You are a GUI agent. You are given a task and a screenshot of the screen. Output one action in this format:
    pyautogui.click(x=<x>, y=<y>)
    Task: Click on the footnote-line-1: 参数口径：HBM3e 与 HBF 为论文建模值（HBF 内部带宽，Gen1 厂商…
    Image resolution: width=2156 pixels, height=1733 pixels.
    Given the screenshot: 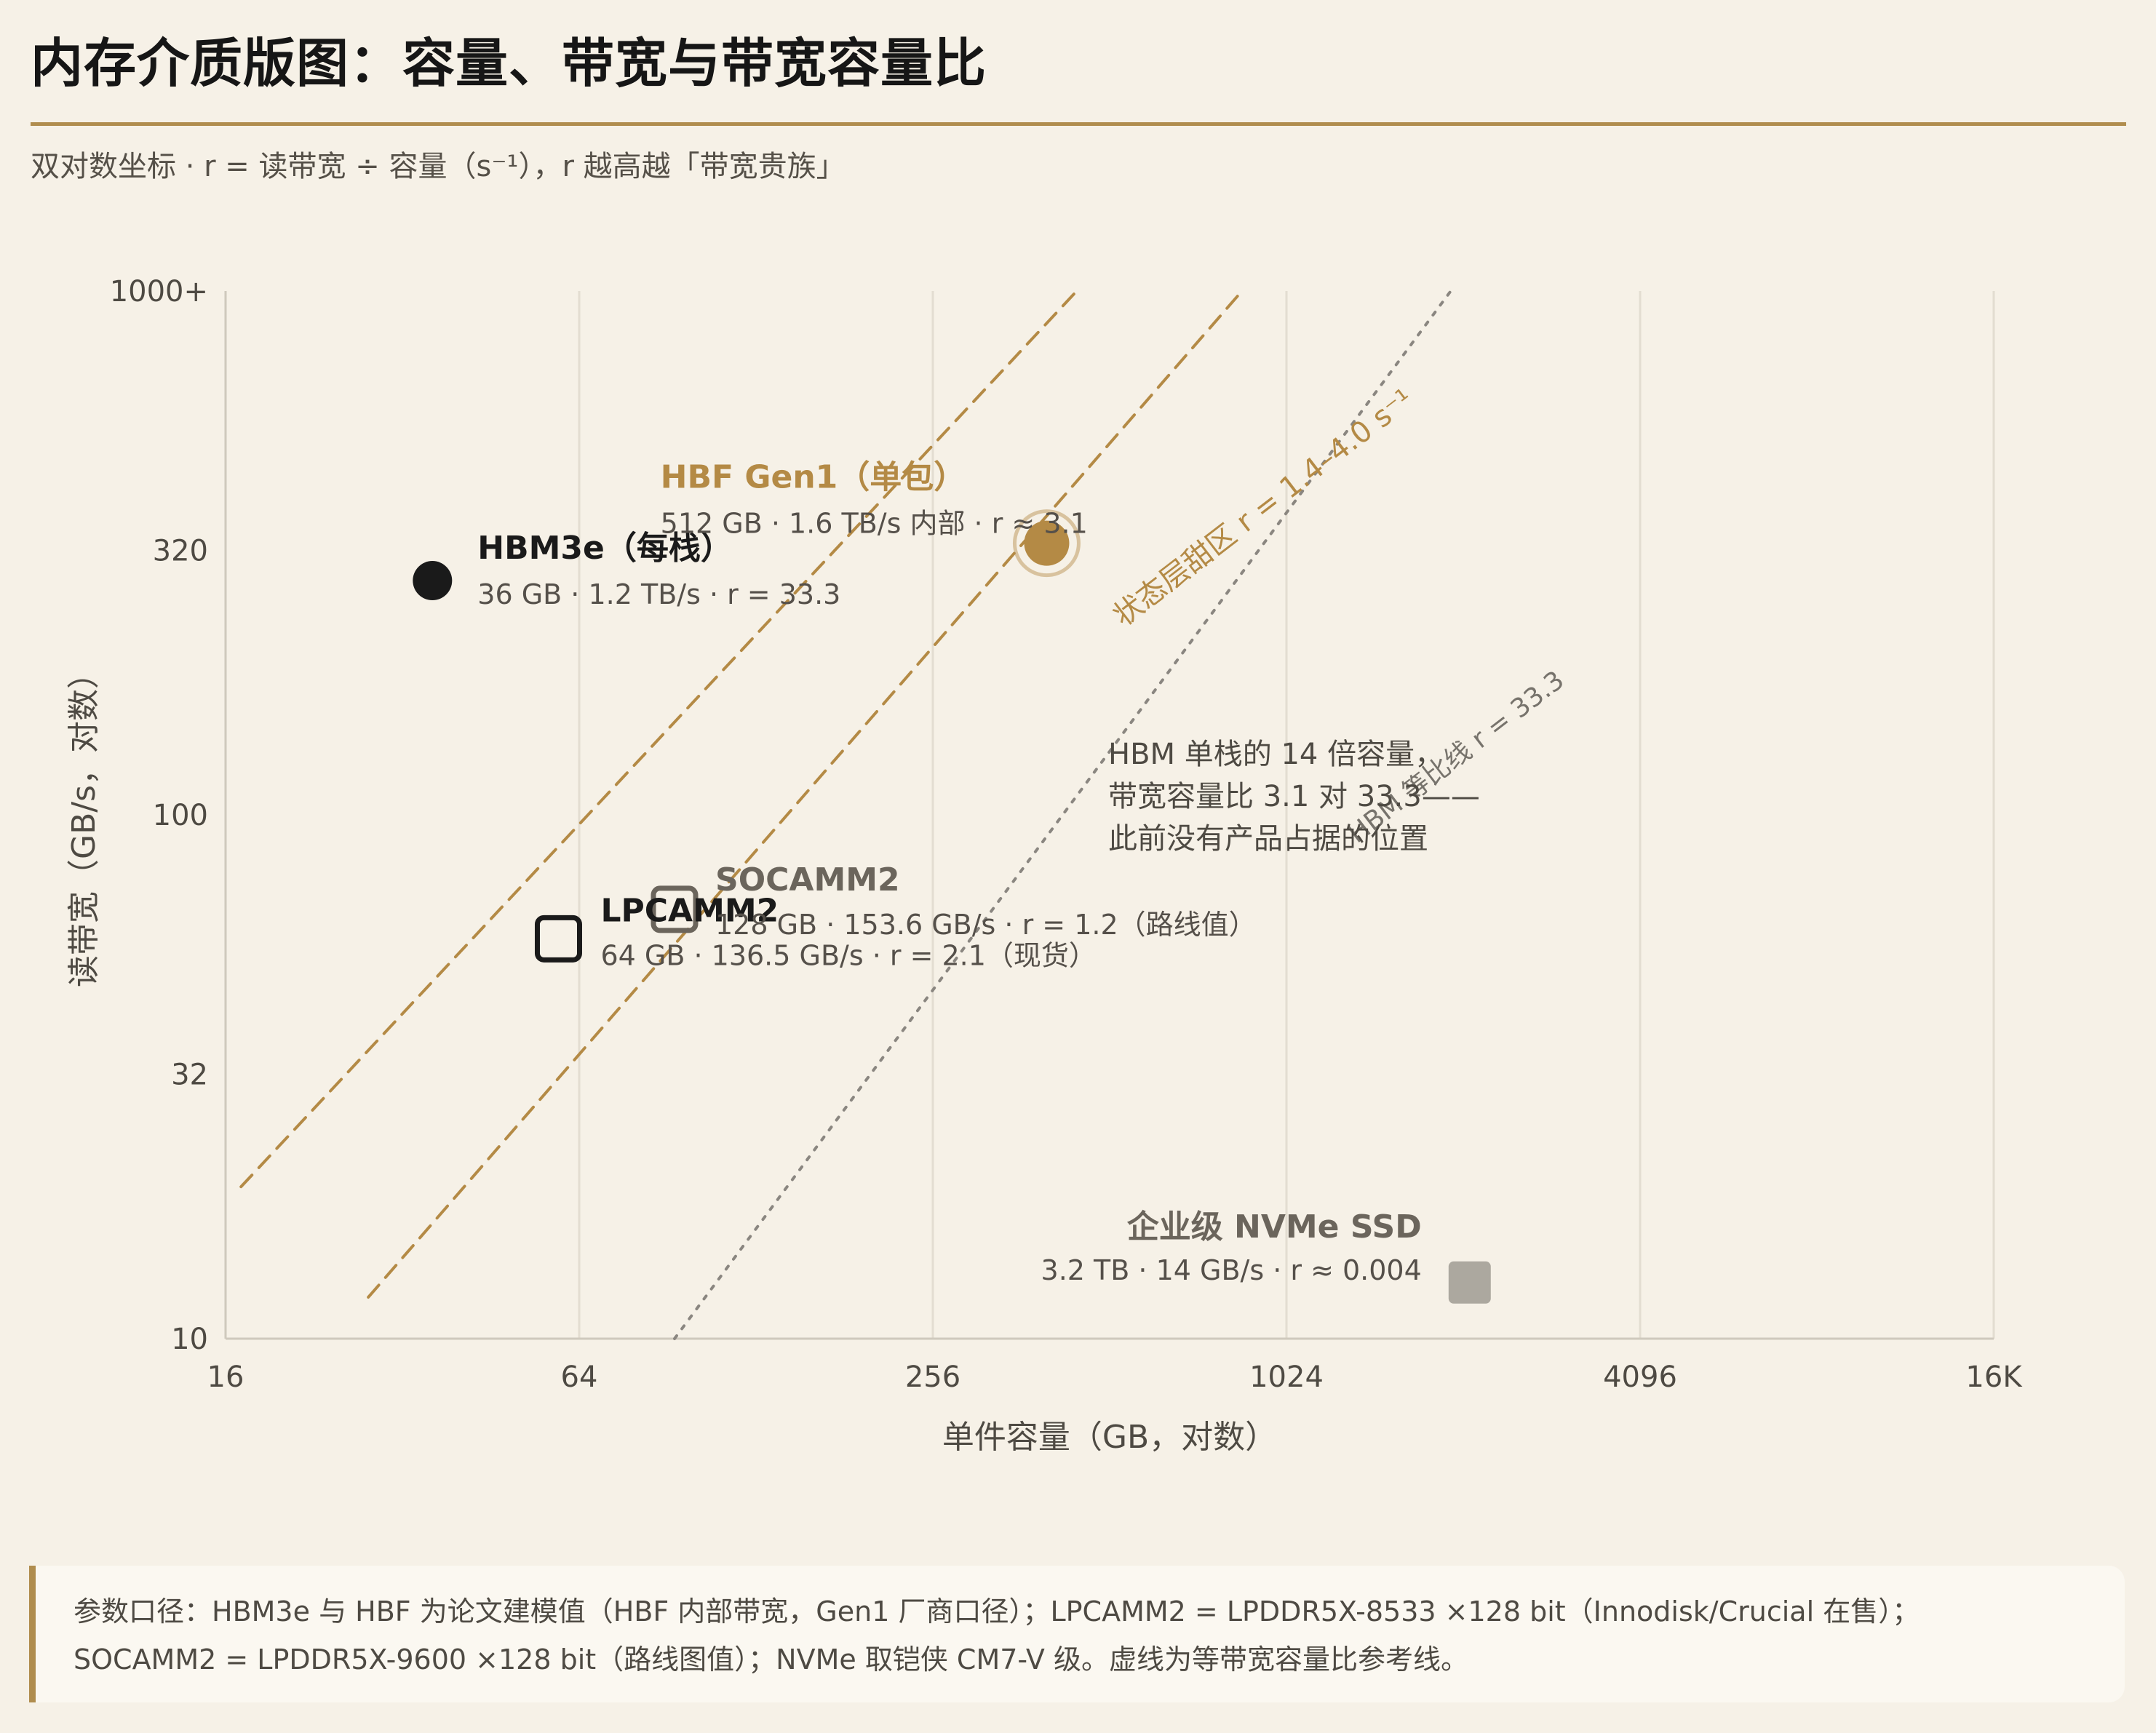 What is the action you would take?
    pyautogui.click(x=996, y=1612)
    